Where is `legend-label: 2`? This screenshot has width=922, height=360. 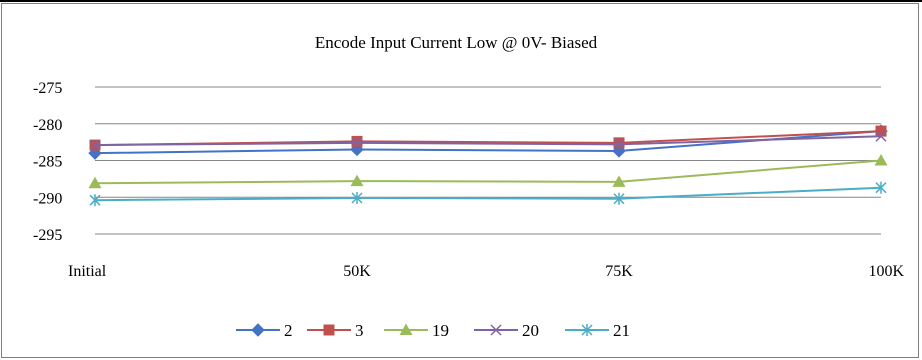 legend-label: 2 is located at coordinates (288, 330).